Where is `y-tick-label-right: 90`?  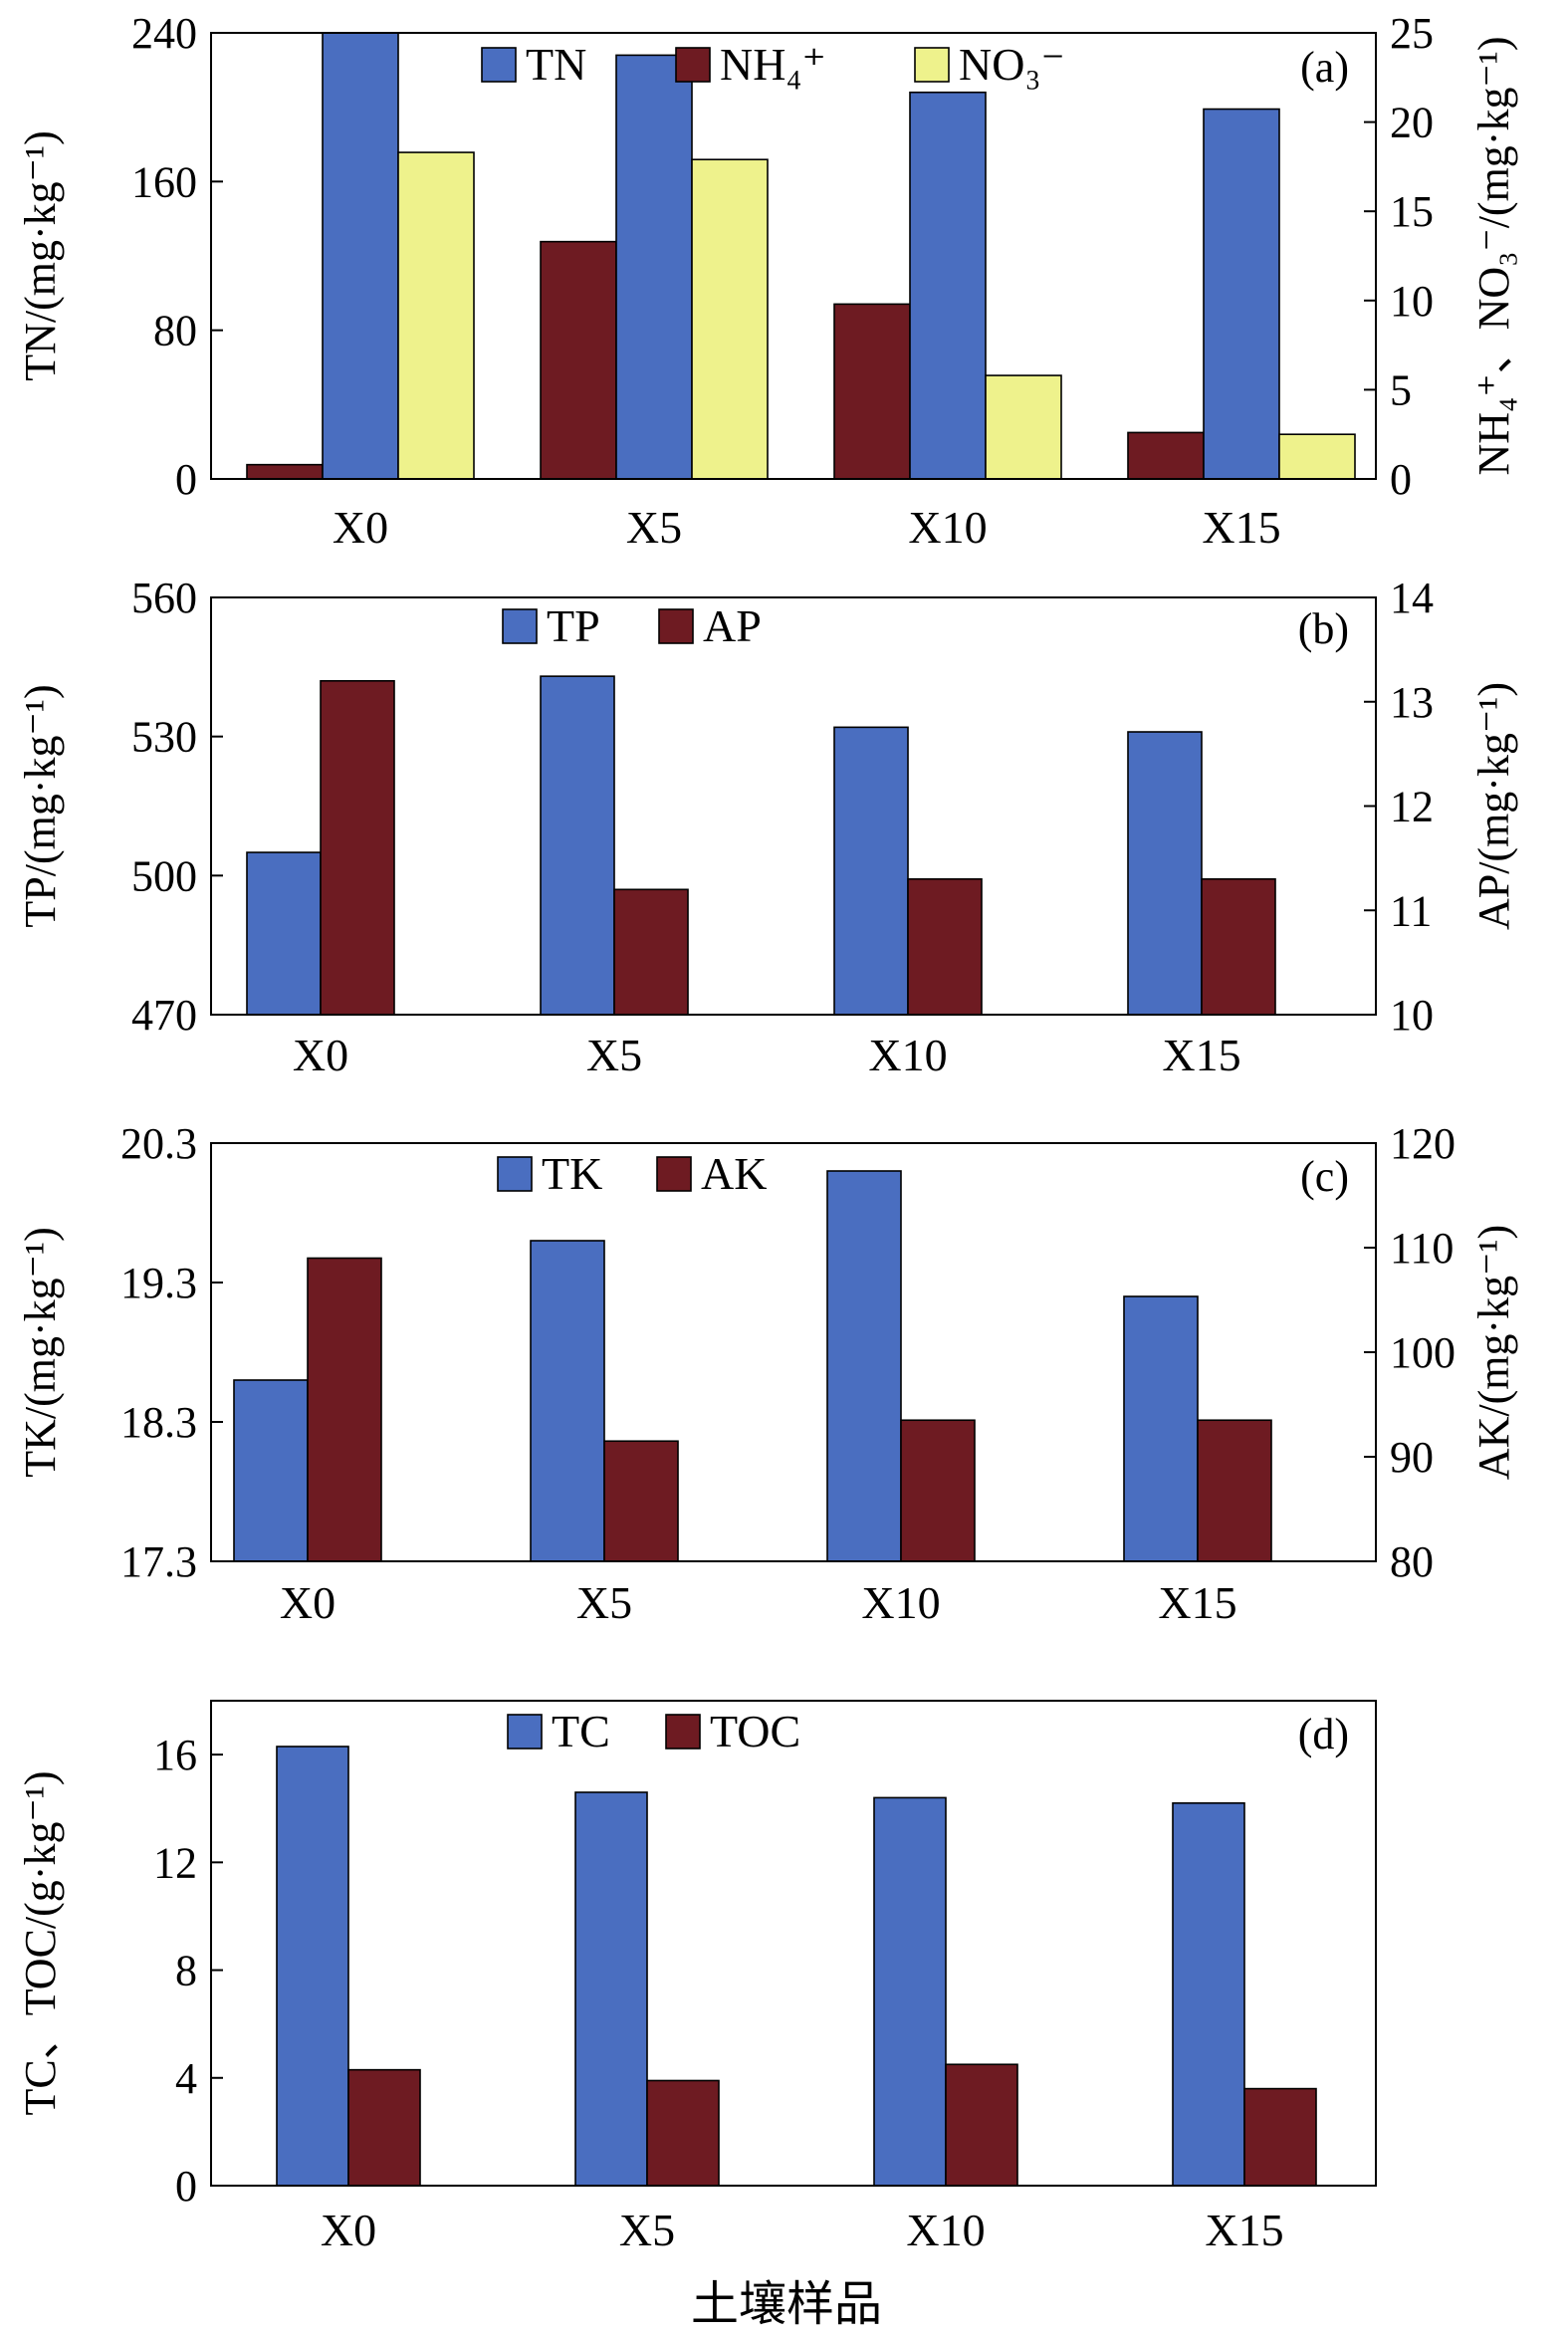 y-tick-label-right: 90 is located at coordinates (1412, 1458).